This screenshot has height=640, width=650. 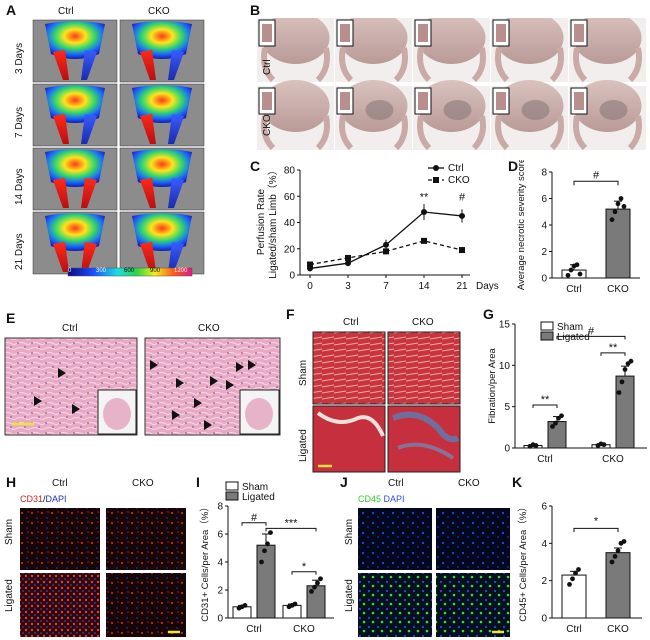 What do you see at coordinates (261, 221) in the screenshot?
I see `chart-c-ylabel-line1: Perfusion Rate` at bounding box center [261, 221].